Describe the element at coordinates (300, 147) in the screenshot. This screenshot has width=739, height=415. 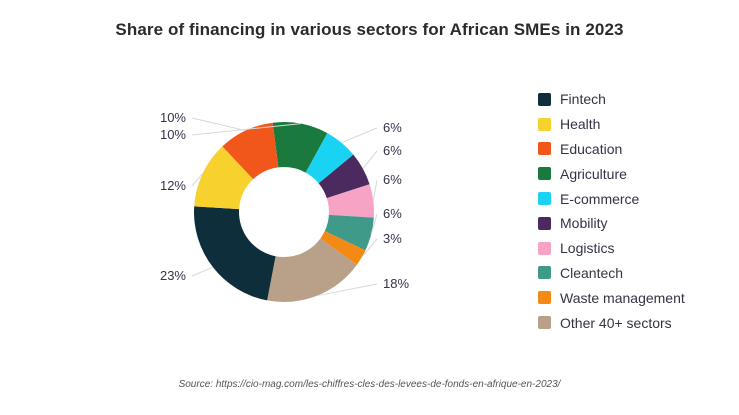
I see `slice-agriculture` at that location.